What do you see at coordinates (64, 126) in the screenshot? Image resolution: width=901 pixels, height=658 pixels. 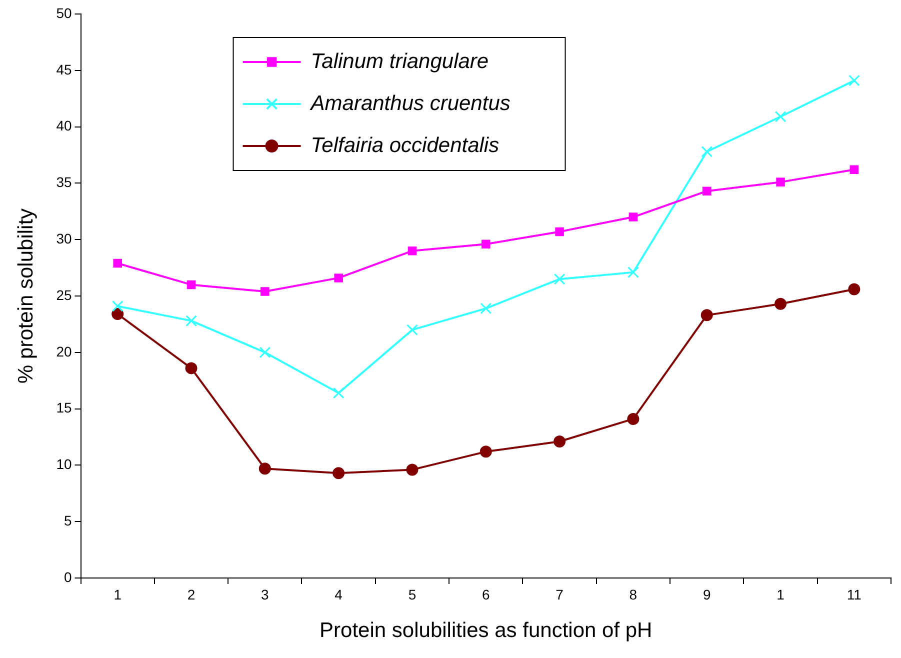 I see `y-tick-label: 40` at bounding box center [64, 126].